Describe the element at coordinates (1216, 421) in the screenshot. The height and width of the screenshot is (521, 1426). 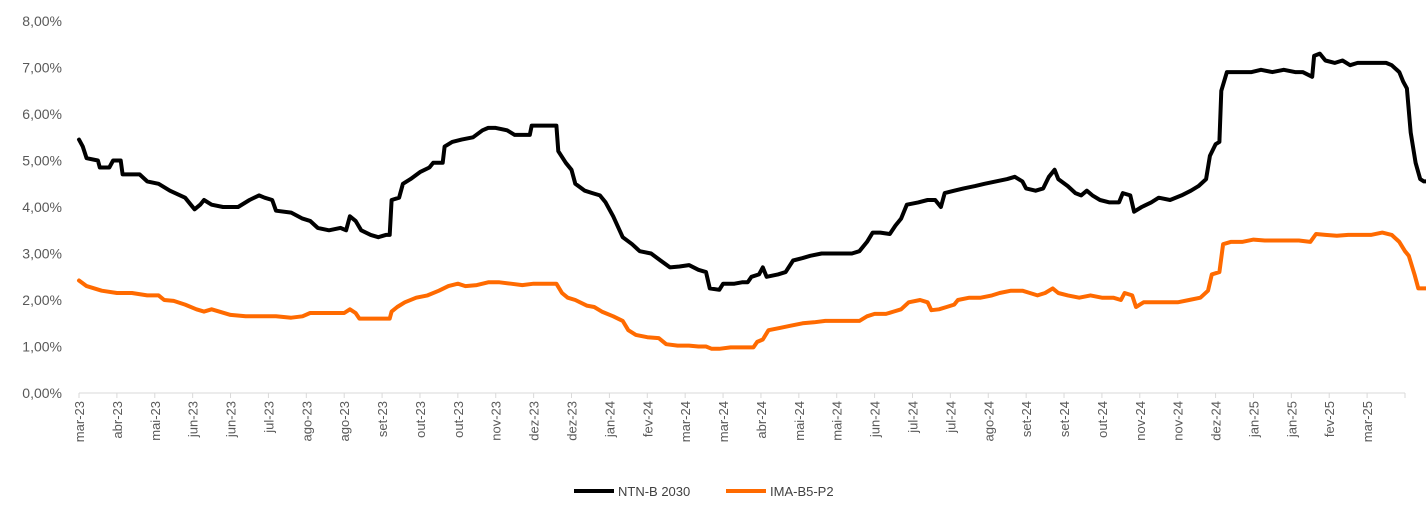
I see `x-tick-label: dez-24` at that location.